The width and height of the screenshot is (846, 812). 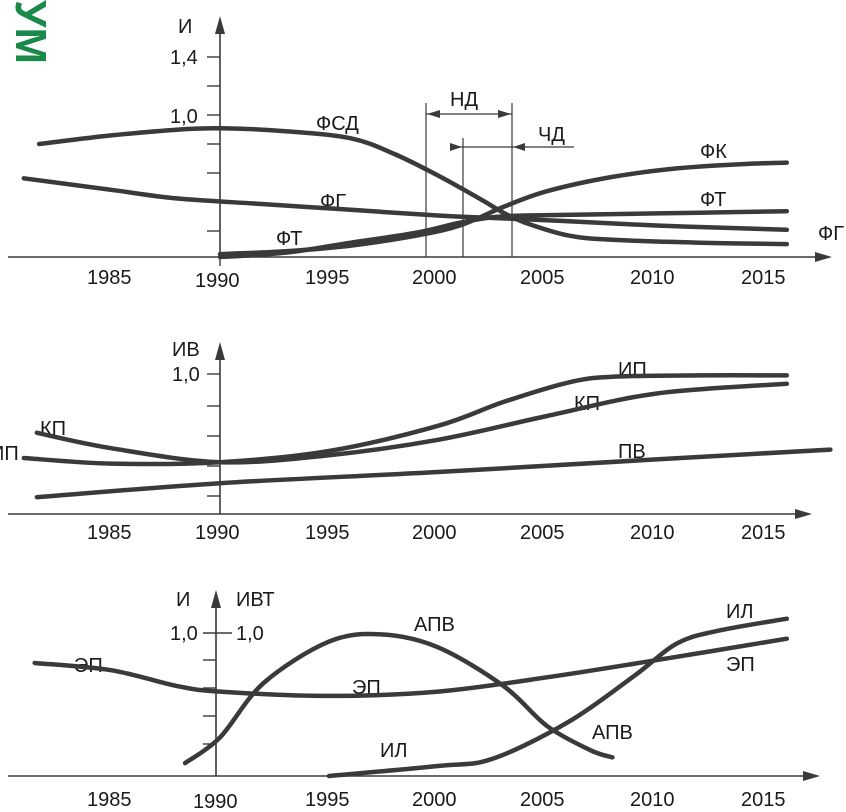 What do you see at coordinates (740, 612) in the screenshot?
I see `label-il-right: ИЛ` at bounding box center [740, 612].